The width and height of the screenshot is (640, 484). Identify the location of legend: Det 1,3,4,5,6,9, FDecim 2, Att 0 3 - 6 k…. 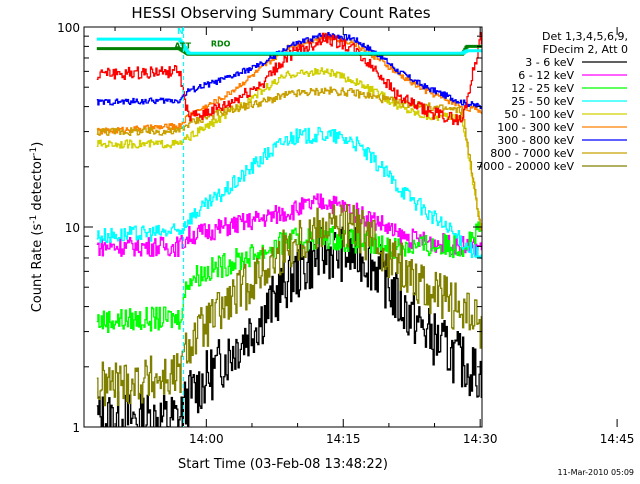
(552, 101).